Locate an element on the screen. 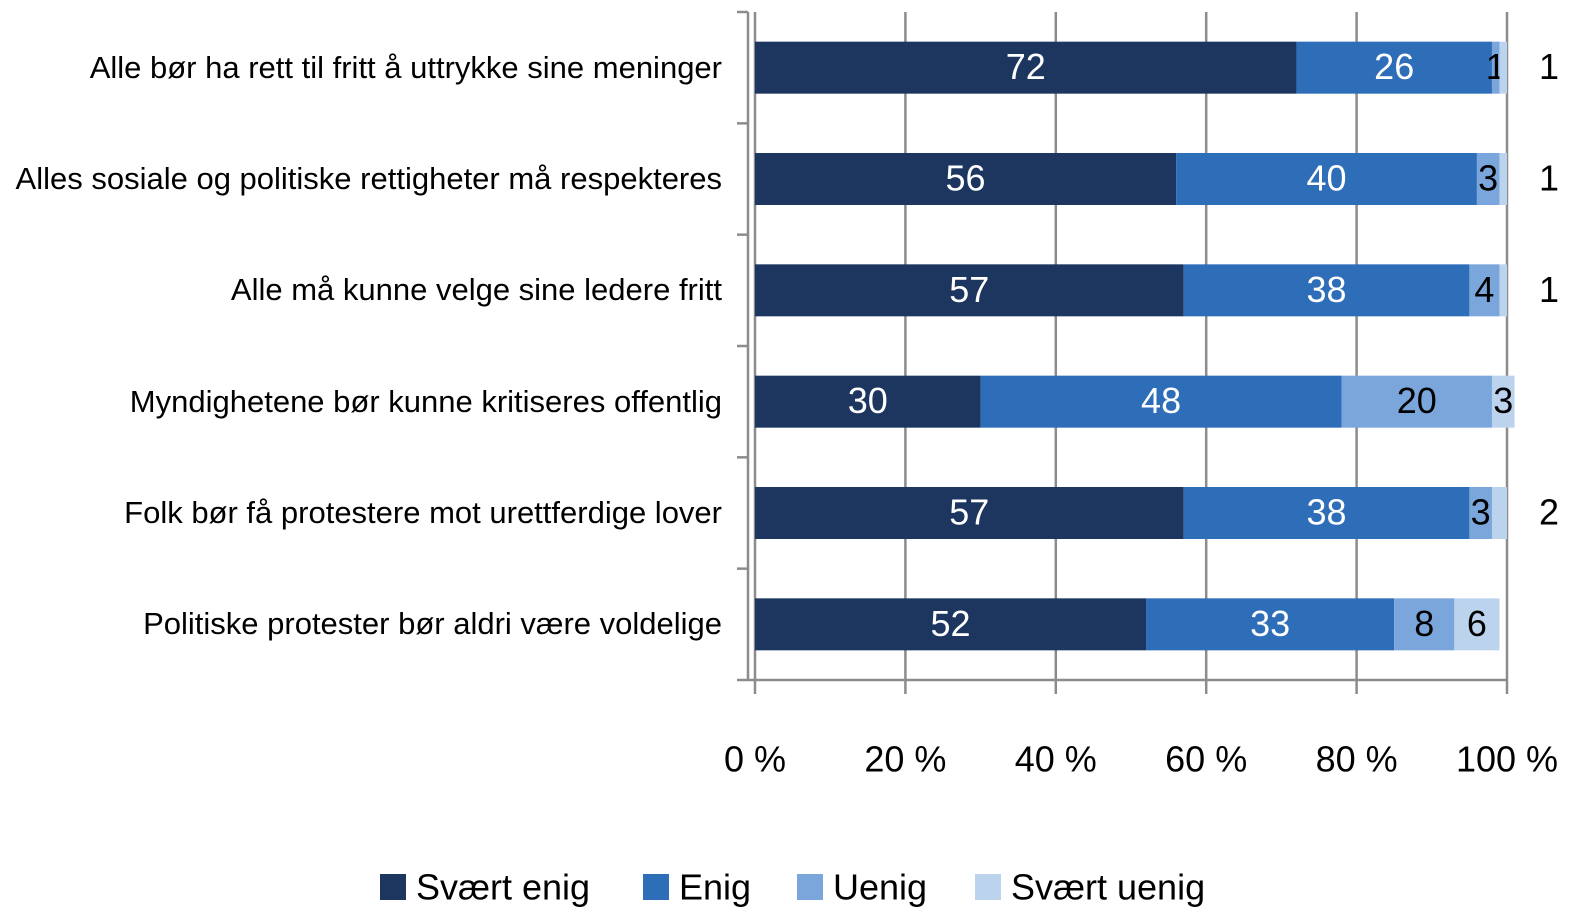 The height and width of the screenshot is (918, 1574). x-tick-label: 40 % is located at coordinates (1056, 759).